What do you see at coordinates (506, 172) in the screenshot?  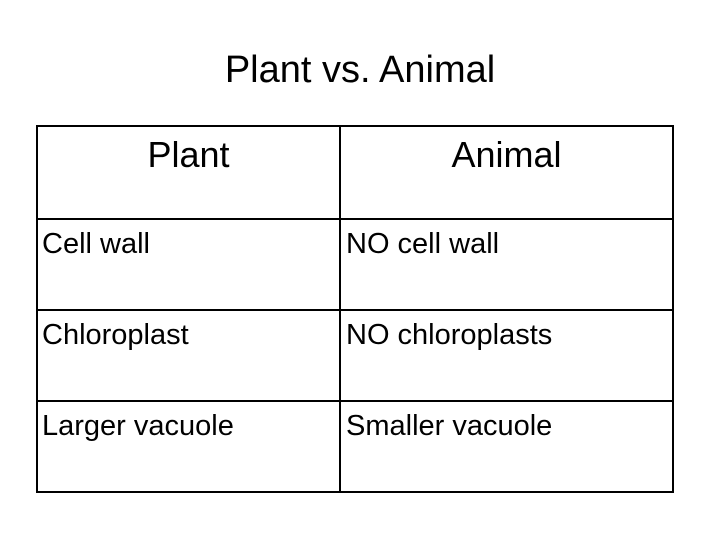 I see `header-animal: Animal` at bounding box center [506, 172].